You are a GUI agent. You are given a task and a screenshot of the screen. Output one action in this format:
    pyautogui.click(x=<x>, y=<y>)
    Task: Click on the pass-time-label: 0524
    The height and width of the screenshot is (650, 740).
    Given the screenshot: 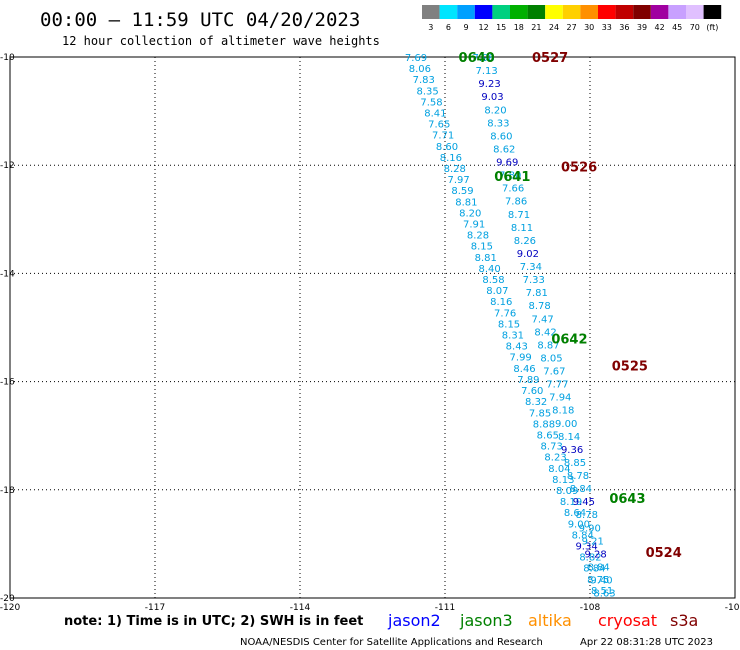 What is the action you would take?
    pyautogui.click(x=664, y=553)
    